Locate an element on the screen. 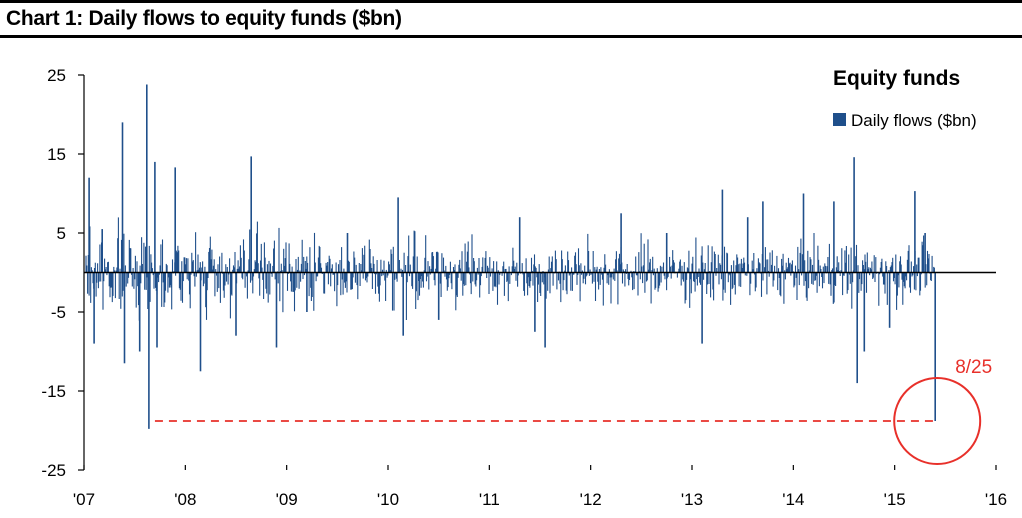  annotation-circle is located at coordinates (937, 421).